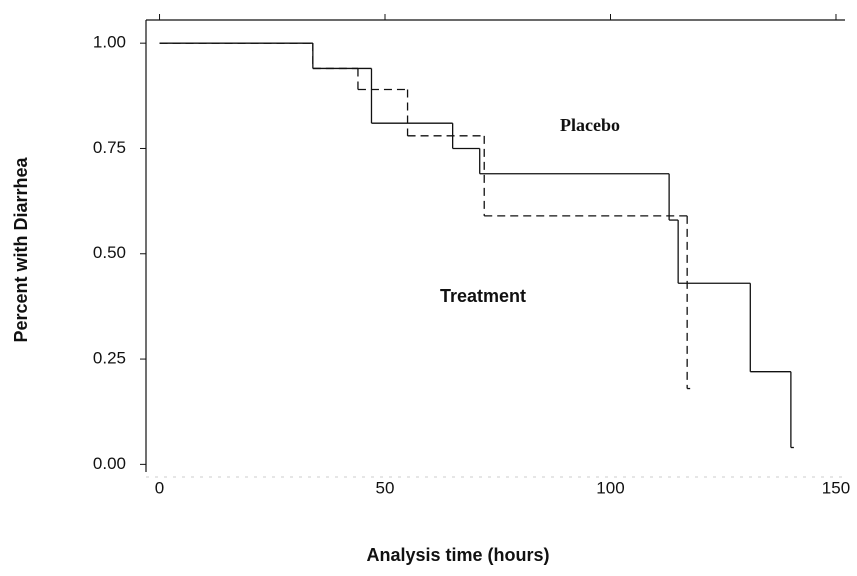 The image size is (857, 576). I want to click on y-tick-label: 0.50, so click(109, 252).